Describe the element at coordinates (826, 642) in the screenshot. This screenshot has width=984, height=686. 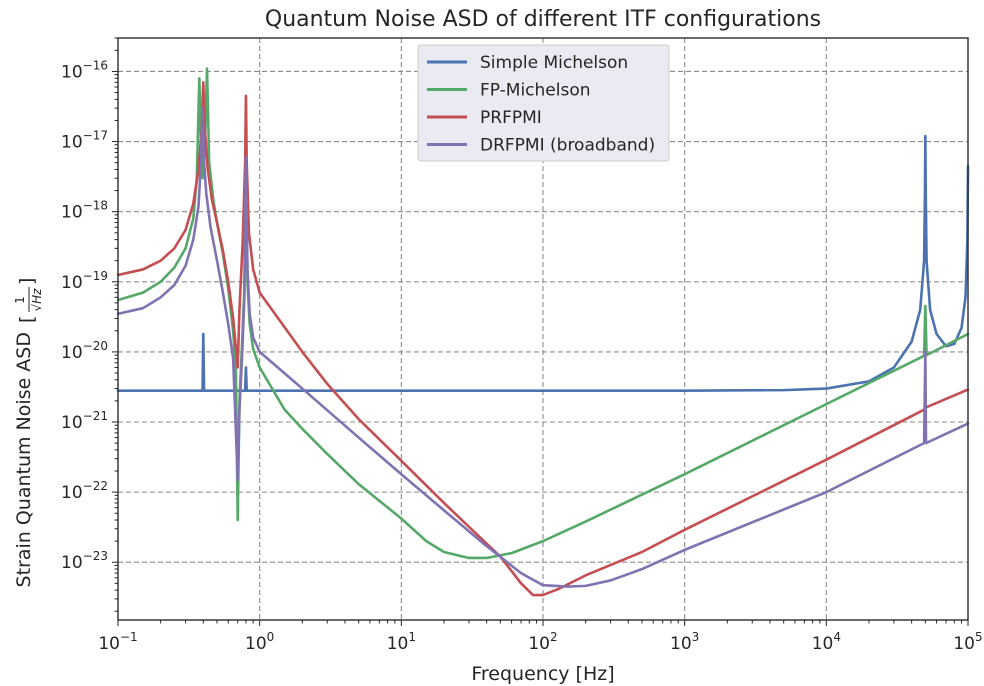
I see `x-tick-label: 10⁴` at that location.